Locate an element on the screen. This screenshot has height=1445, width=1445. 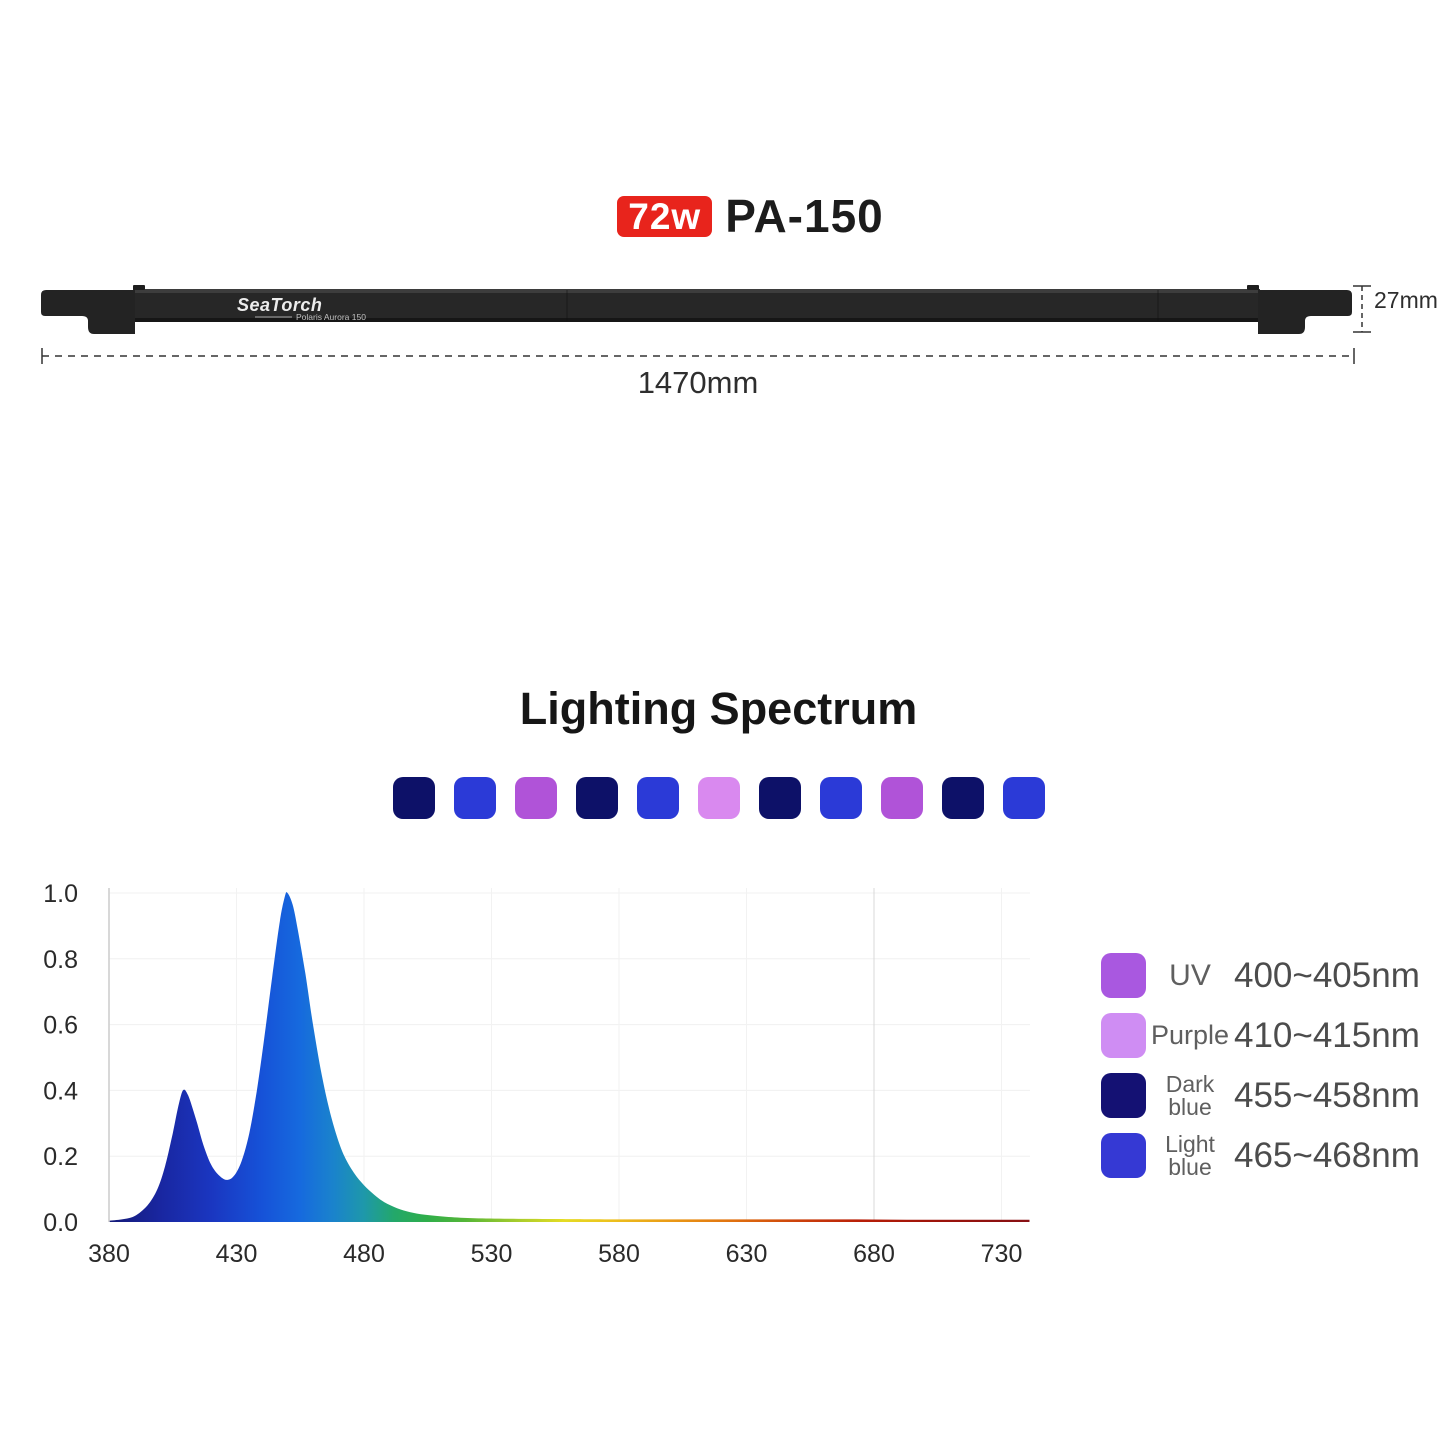
legend-row: Dark blue 455~458nm is located at coordinates (1260, 1095).